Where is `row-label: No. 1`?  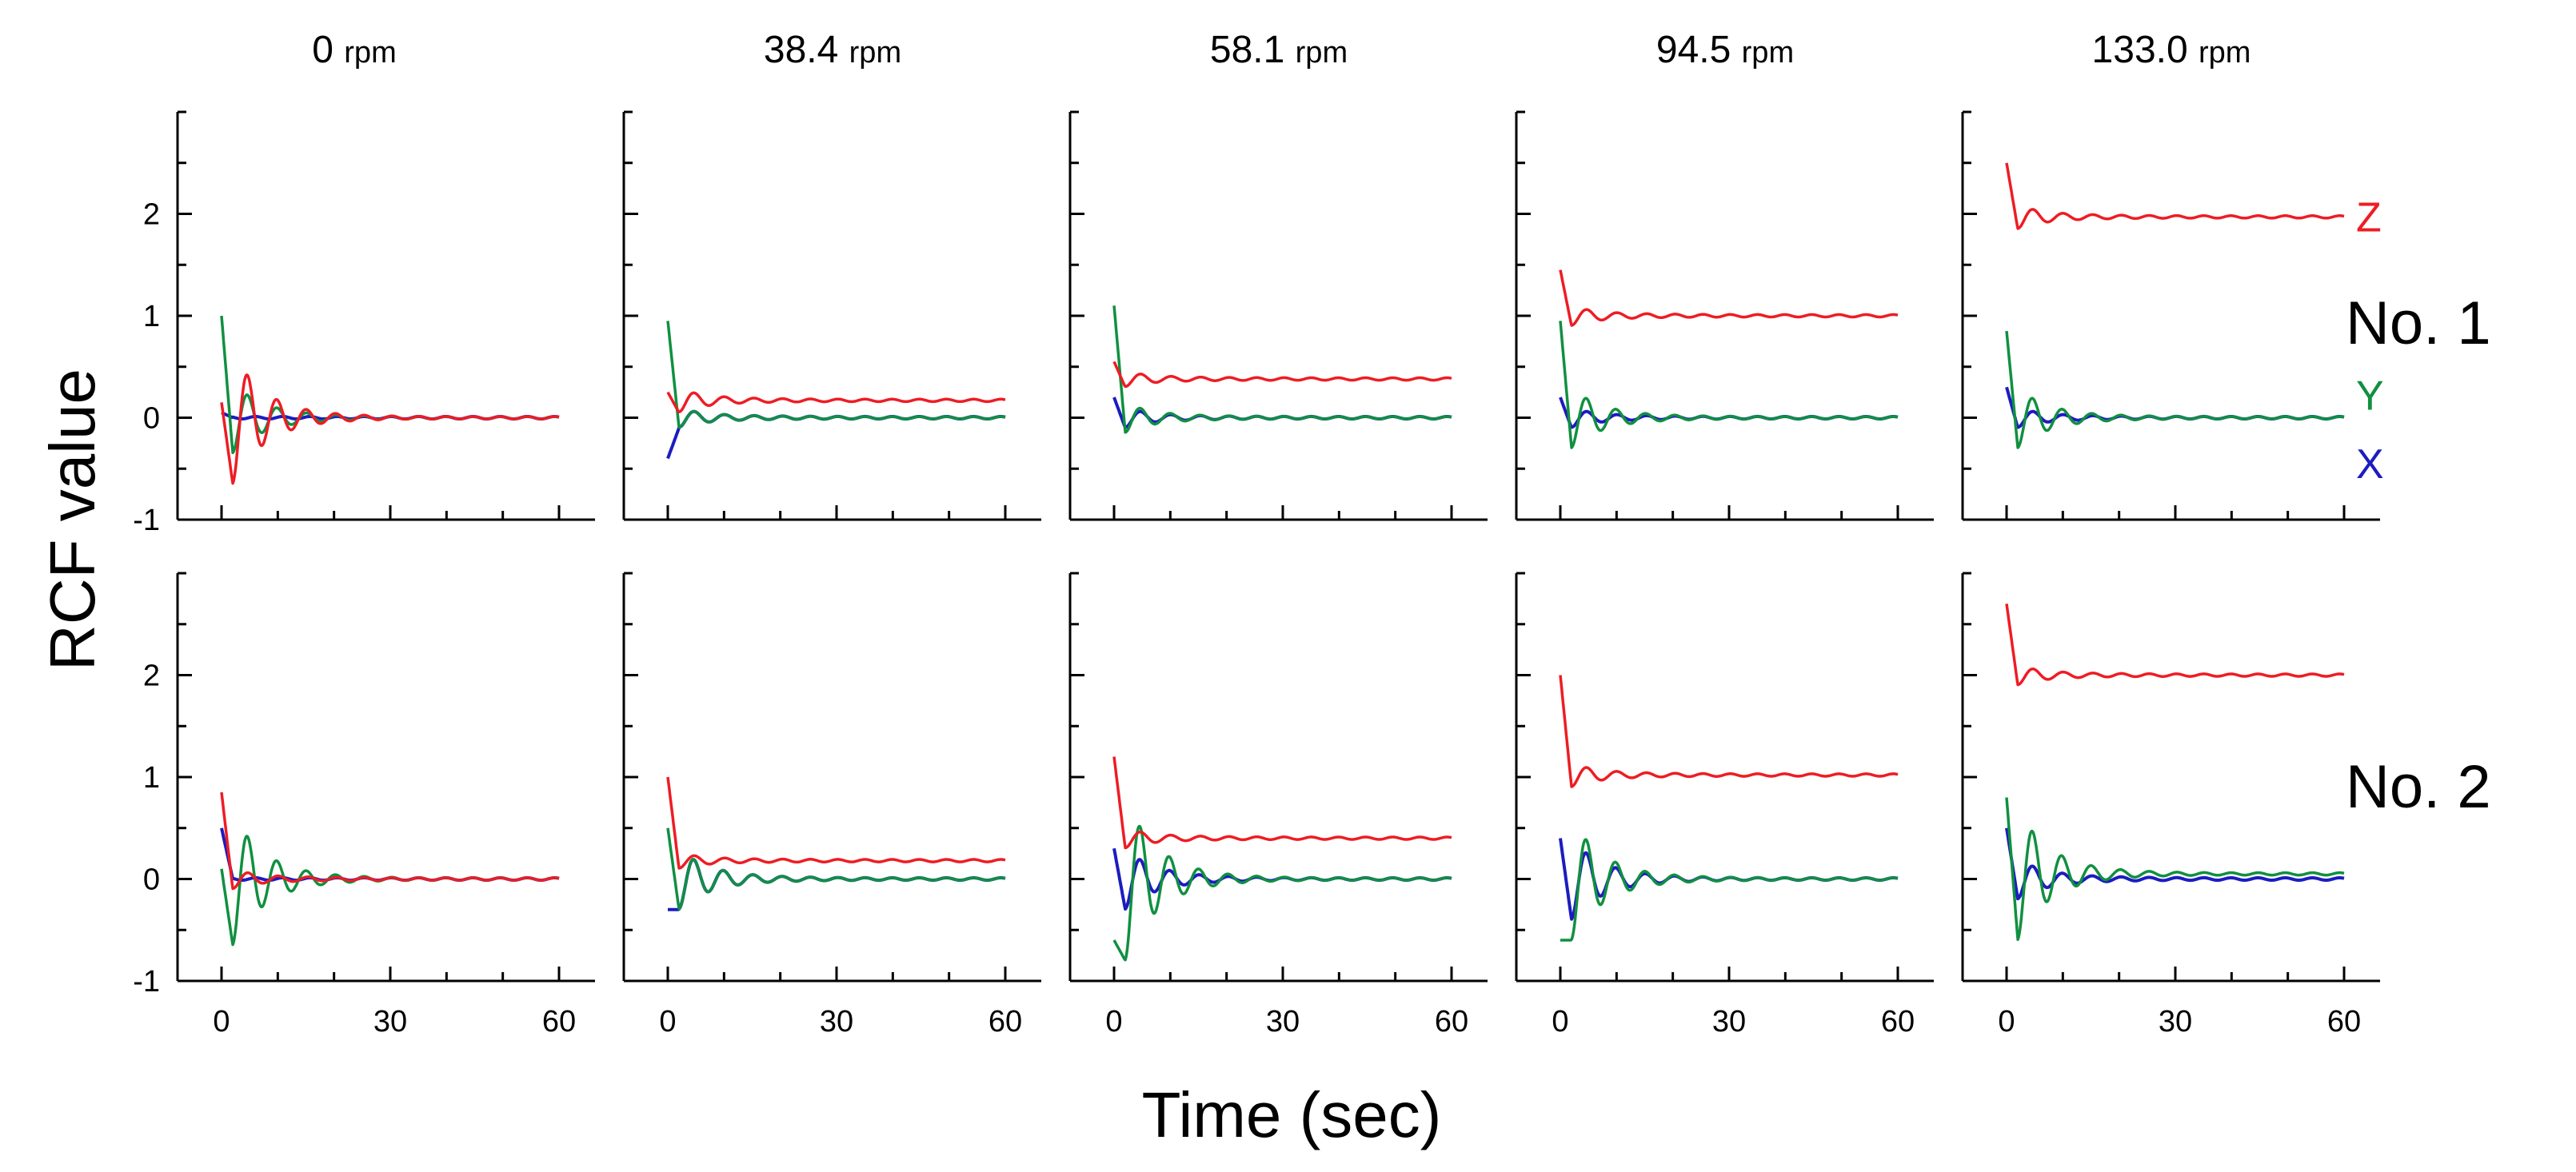
row-label: No. 1 is located at coordinates (2419, 323).